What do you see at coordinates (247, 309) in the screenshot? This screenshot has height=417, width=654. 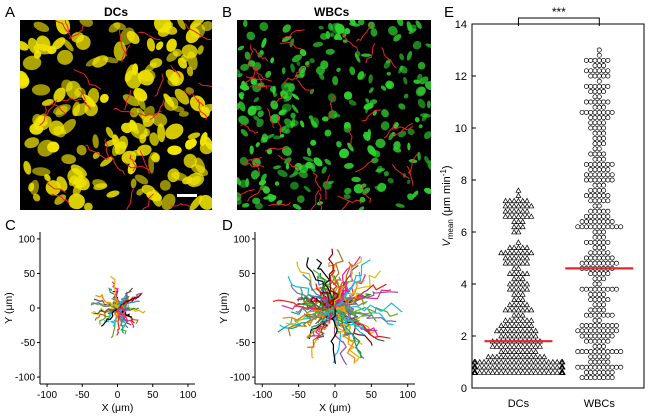 I see `y-tick-label: 0` at bounding box center [247, 309].